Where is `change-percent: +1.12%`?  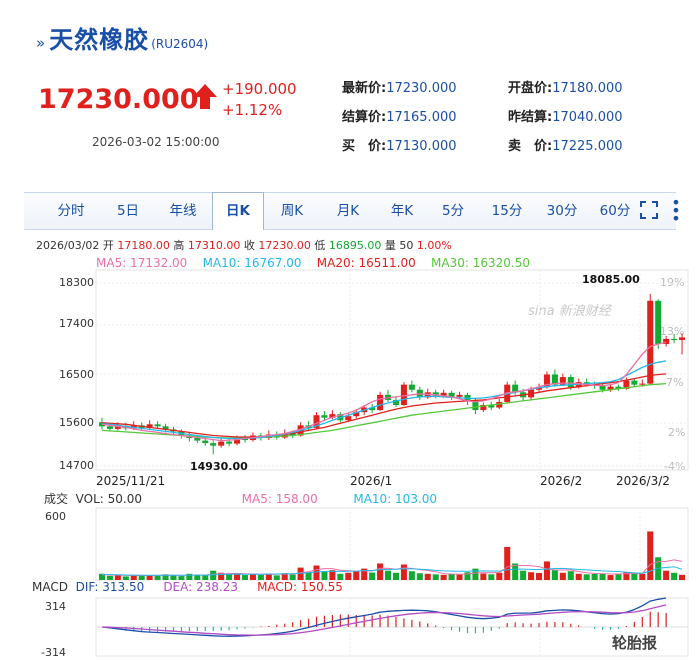
change-percent: +1.12% is located at coordinates (252, 110).